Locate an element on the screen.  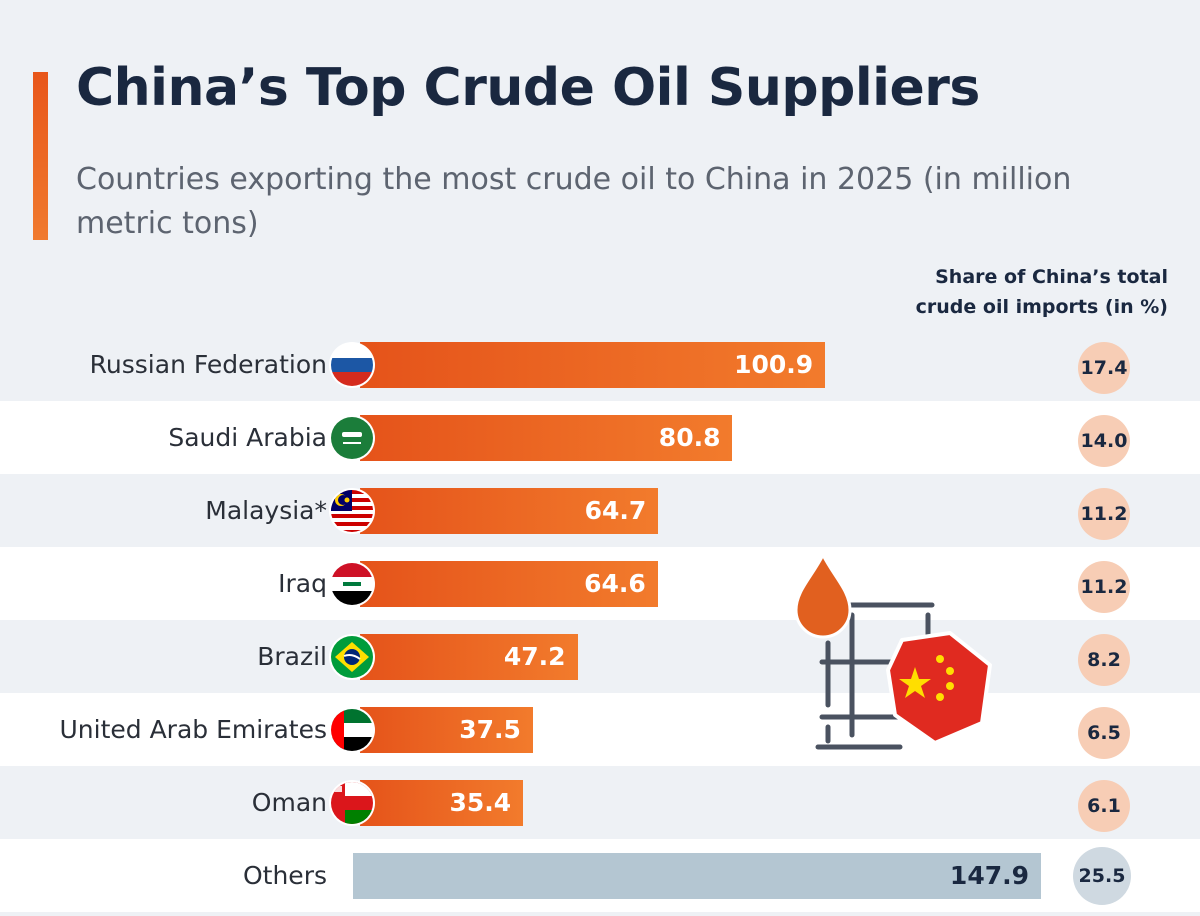
oil-barrel-illustration is located at coordinates (893, 652).